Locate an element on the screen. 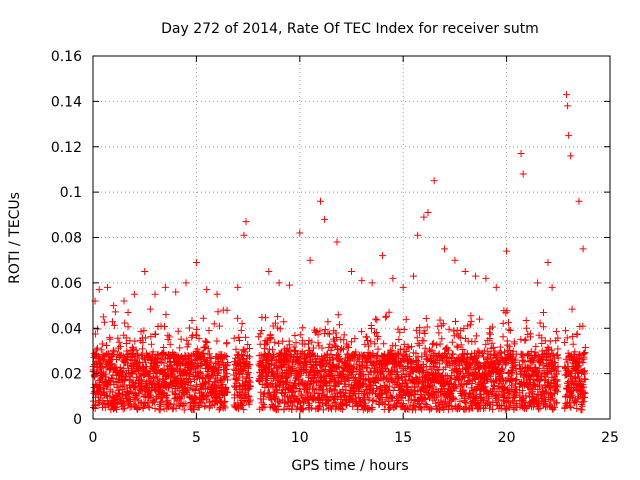 Image resolution: width=640 pixels, height=480 pixels. y-tick-label: 0.04 is located at coordinates (66, 329).